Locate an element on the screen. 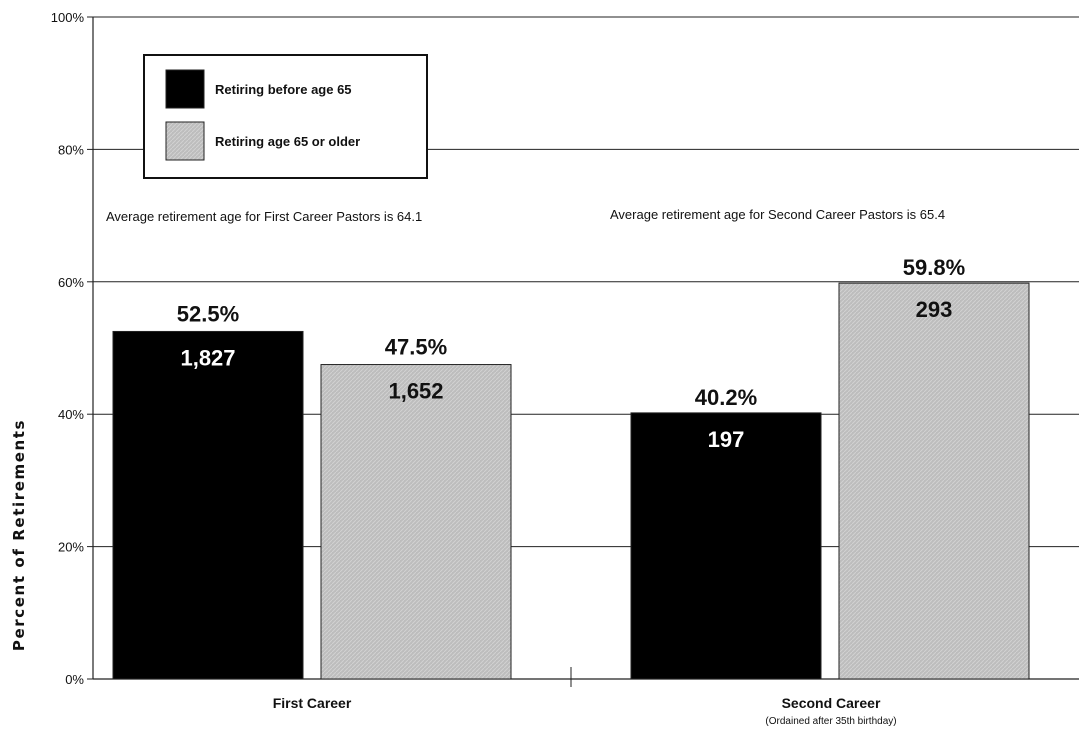  bar-percent-label: 47.5% is located at coordinates (416, 347).